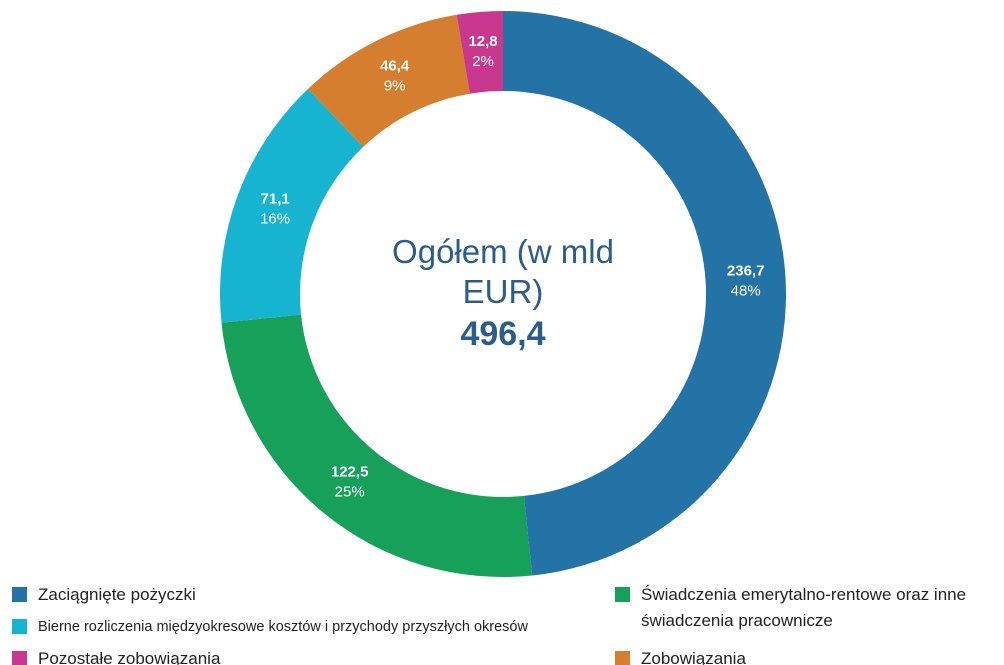 This screenshot has width=1004, height=665. I want to click on legend-label: Pozostałe zobowiązania, so click(129, 657).